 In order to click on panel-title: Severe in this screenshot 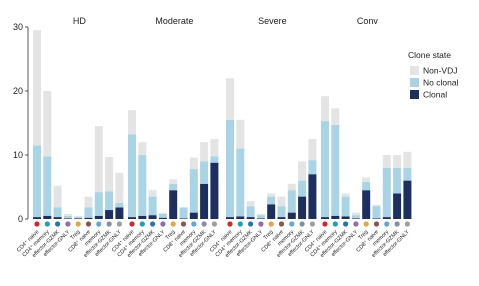, I will do `click(272, 21)`.